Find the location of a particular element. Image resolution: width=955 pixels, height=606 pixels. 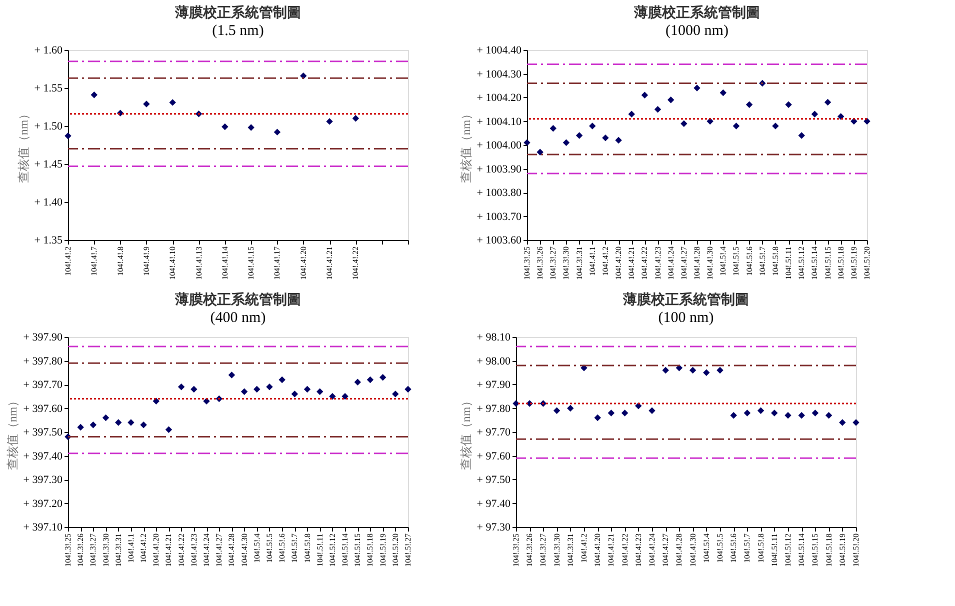

y-tick-label: + 1004.00 is located at coordinates (499, 146).